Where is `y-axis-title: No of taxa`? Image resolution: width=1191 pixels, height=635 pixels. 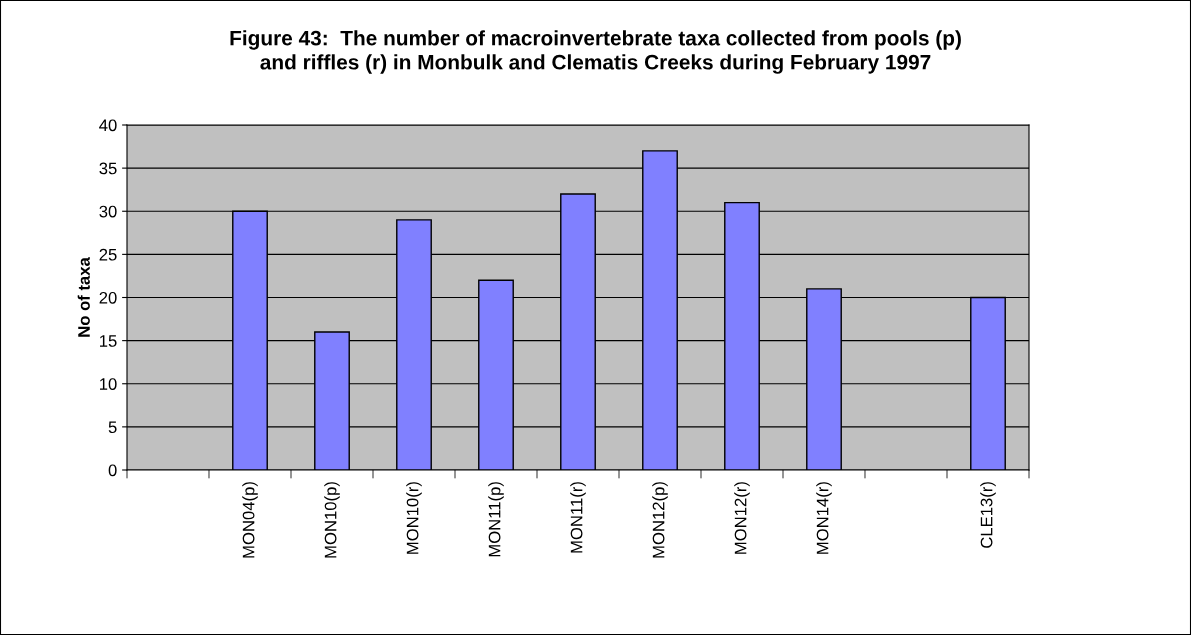 y-axis-title: No of taxa is located at coordinates (83, 297).